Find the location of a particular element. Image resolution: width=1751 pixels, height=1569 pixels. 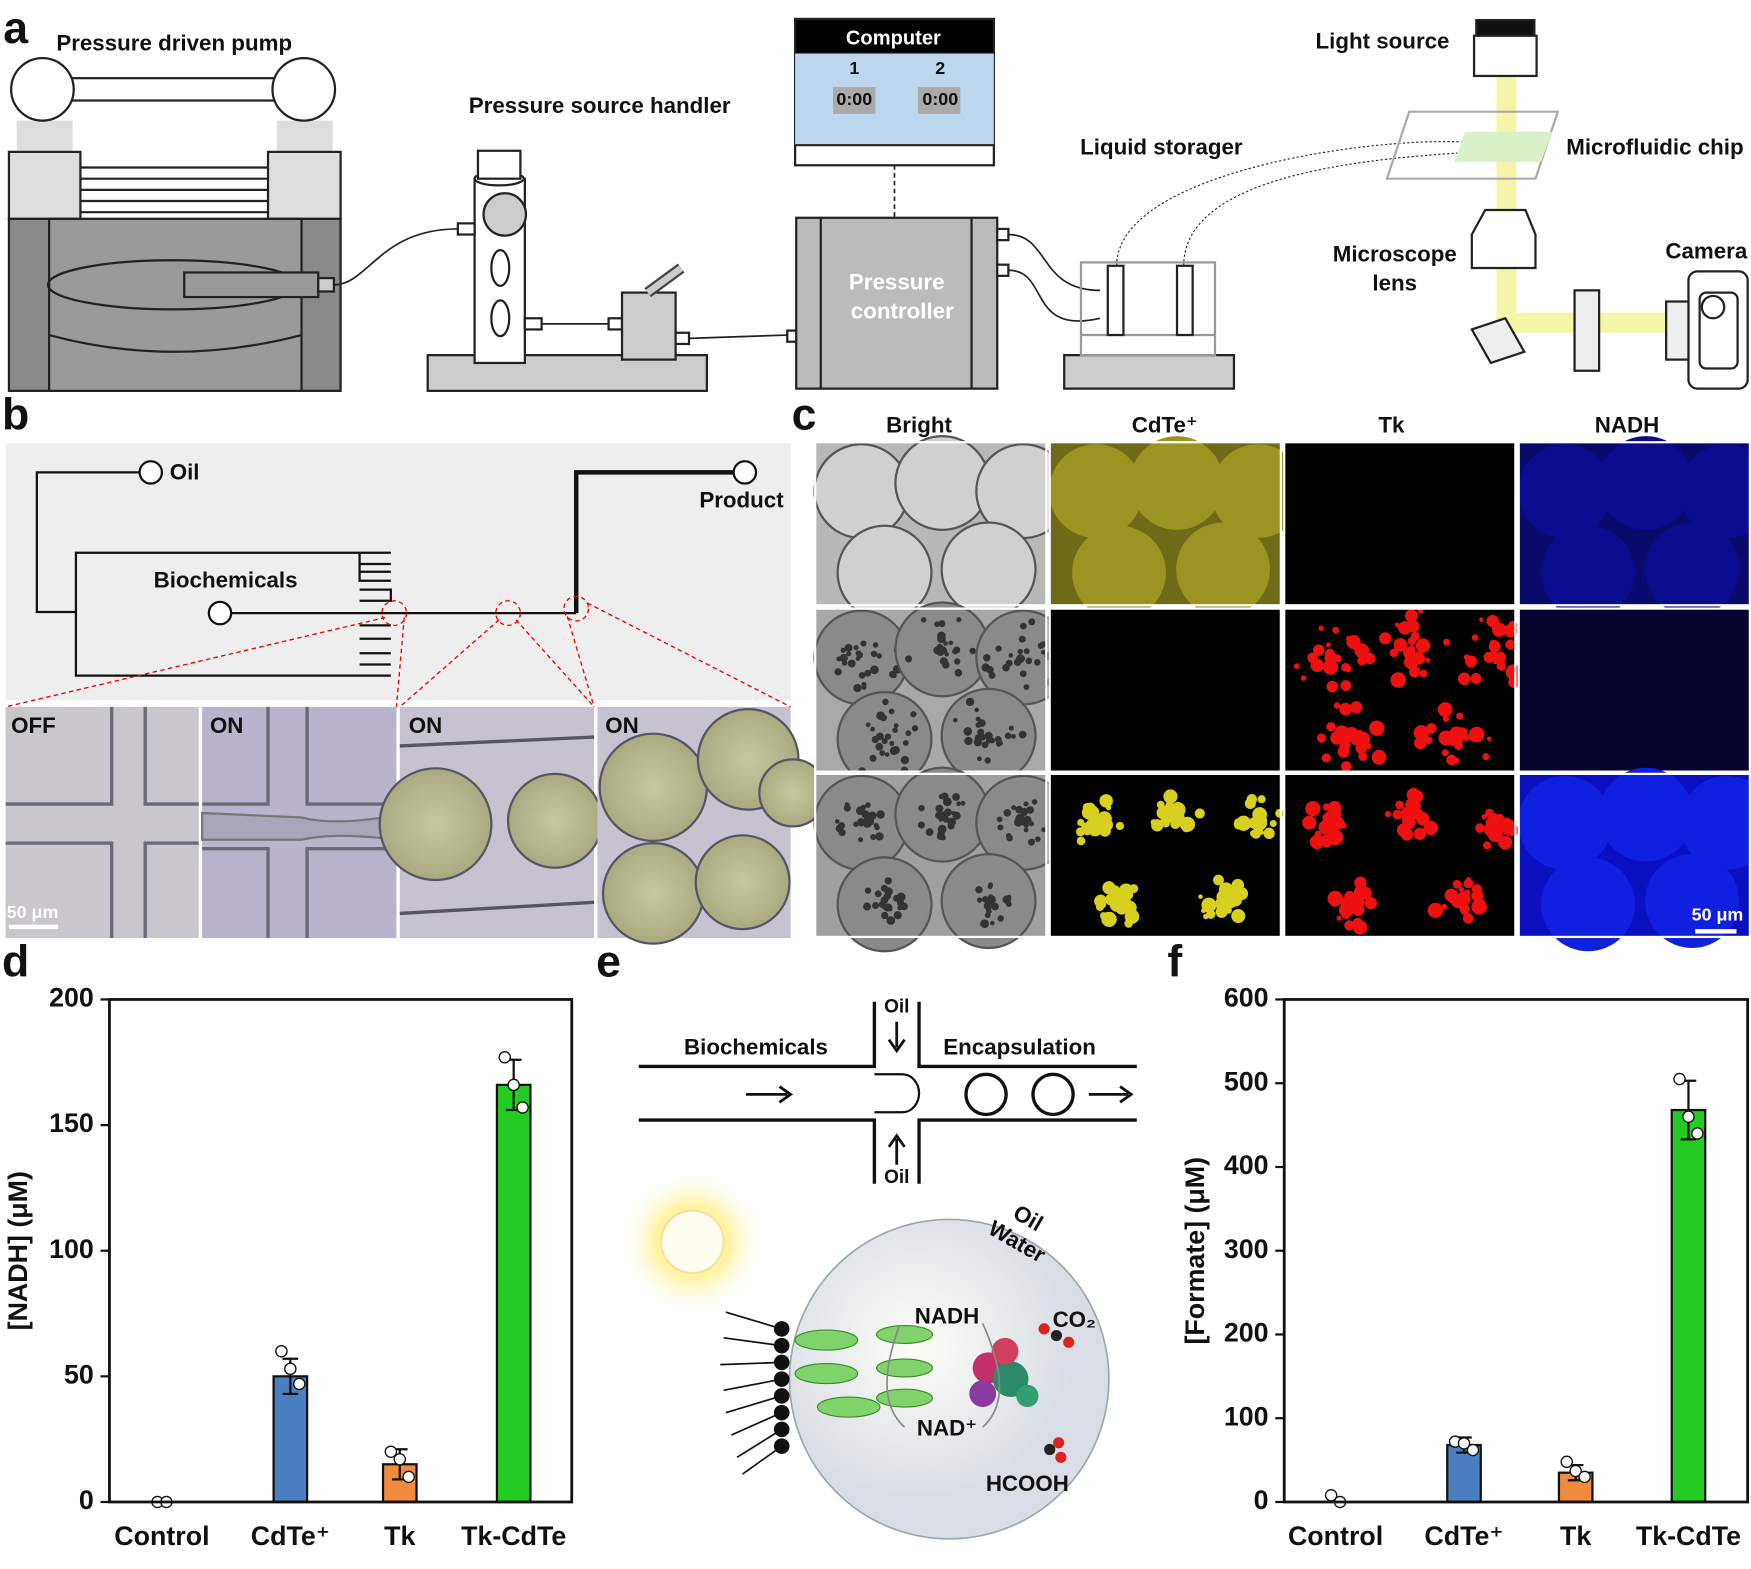

panel-label: f is located at coordinates (1174, 962).